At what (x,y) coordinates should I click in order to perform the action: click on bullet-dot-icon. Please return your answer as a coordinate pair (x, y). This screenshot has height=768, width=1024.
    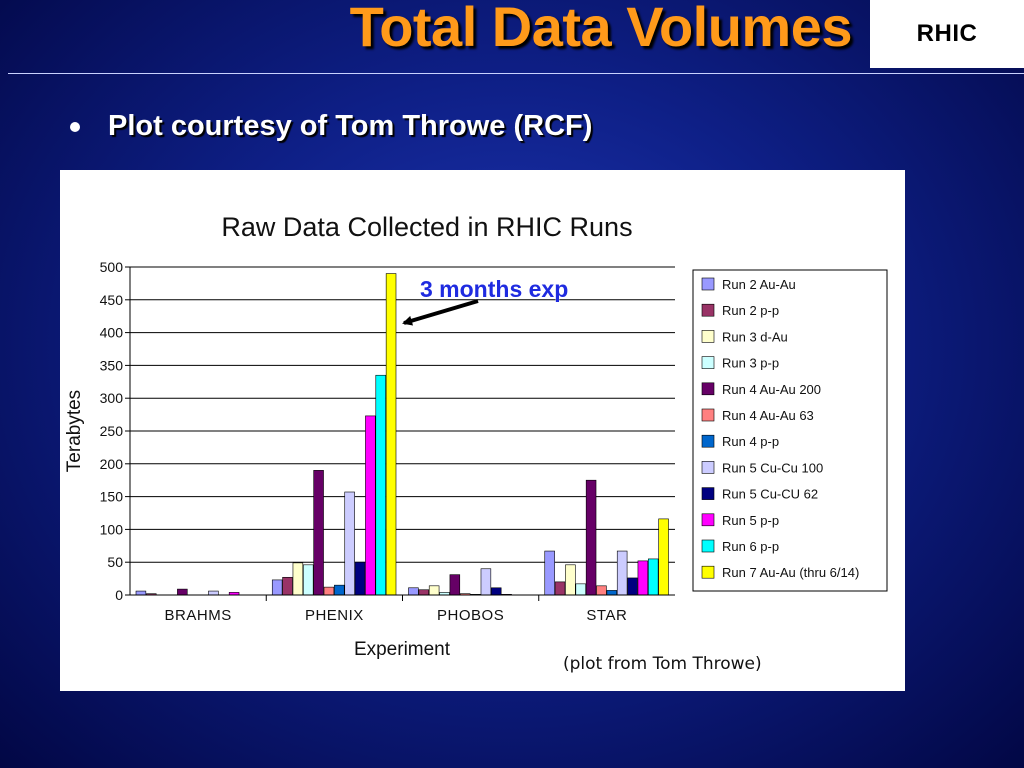
    Looking at the image, I should click on (75, 126).